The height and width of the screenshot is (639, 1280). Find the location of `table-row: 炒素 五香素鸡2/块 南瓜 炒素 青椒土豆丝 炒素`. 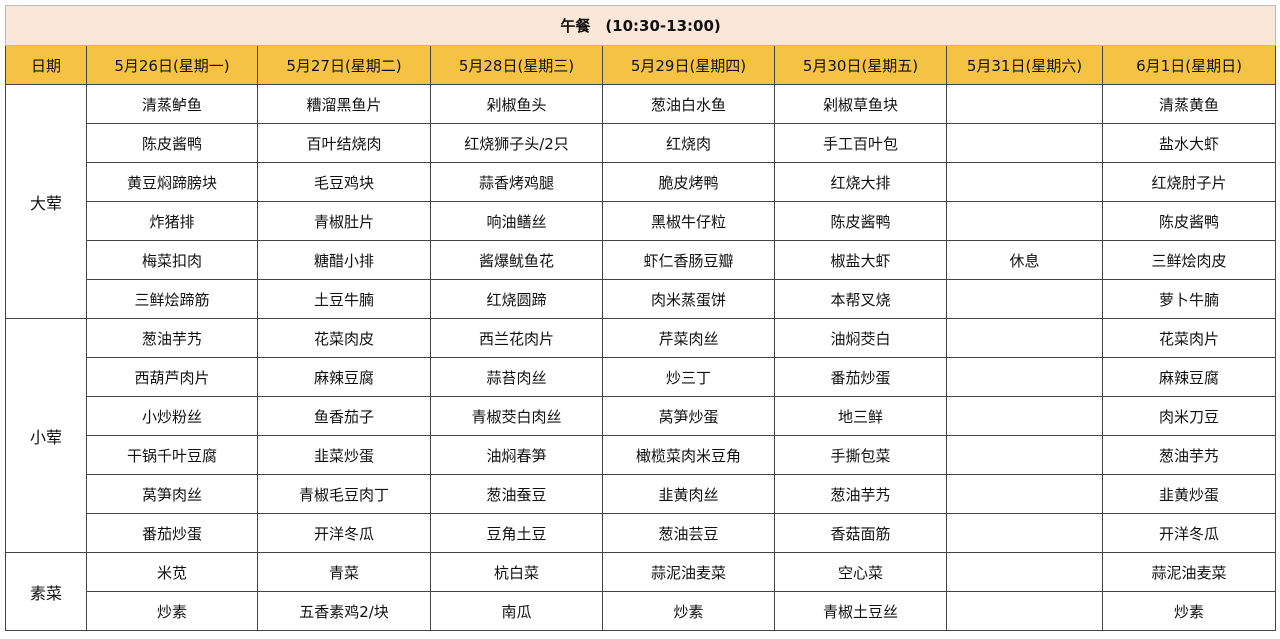

table-row: 炒素 五香素鸡2/块 南瓜 炒素 青椒土豆丝 炒素 is located at coordinates (641, 611).